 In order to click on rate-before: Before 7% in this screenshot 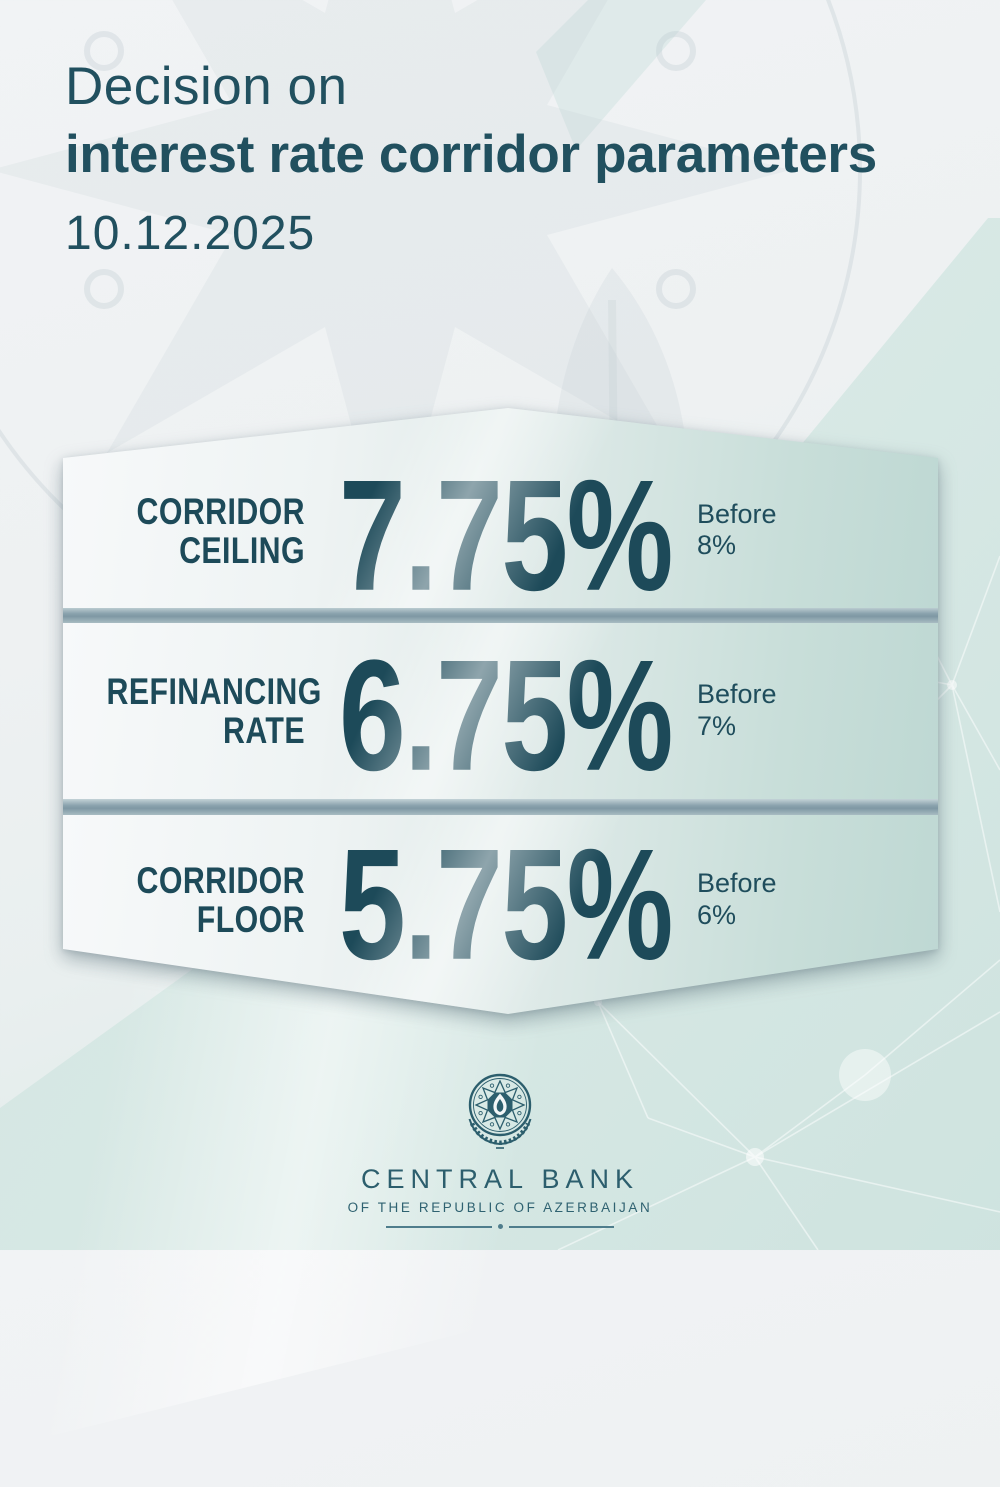, I will do `click(737, 711)`.